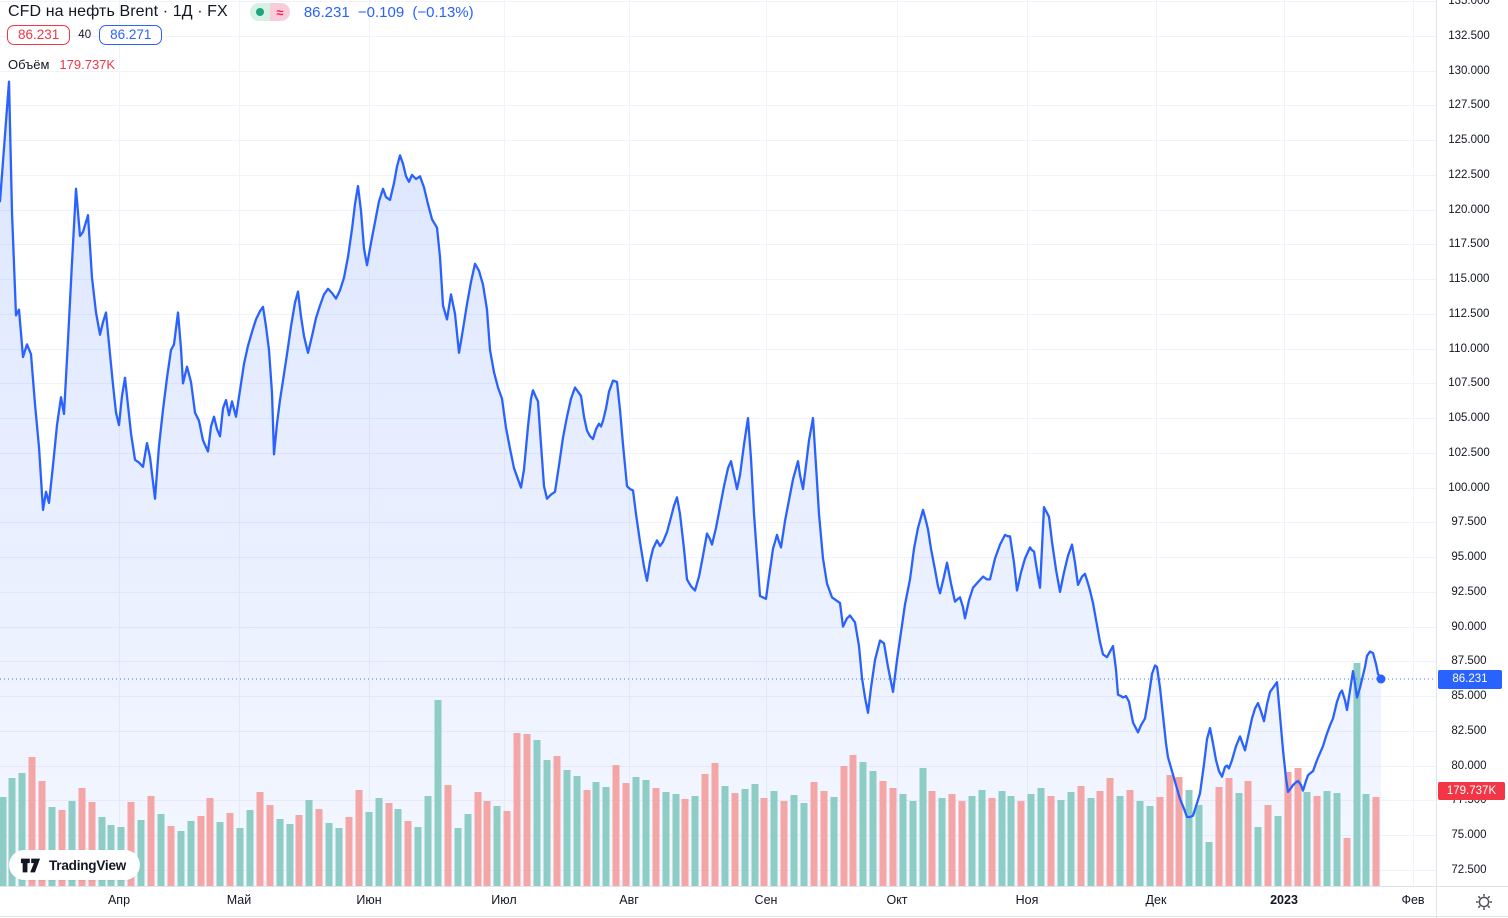 The image size is (1508, 918). I want to click on price-tick-label: 112.500, so click(1469, 313).